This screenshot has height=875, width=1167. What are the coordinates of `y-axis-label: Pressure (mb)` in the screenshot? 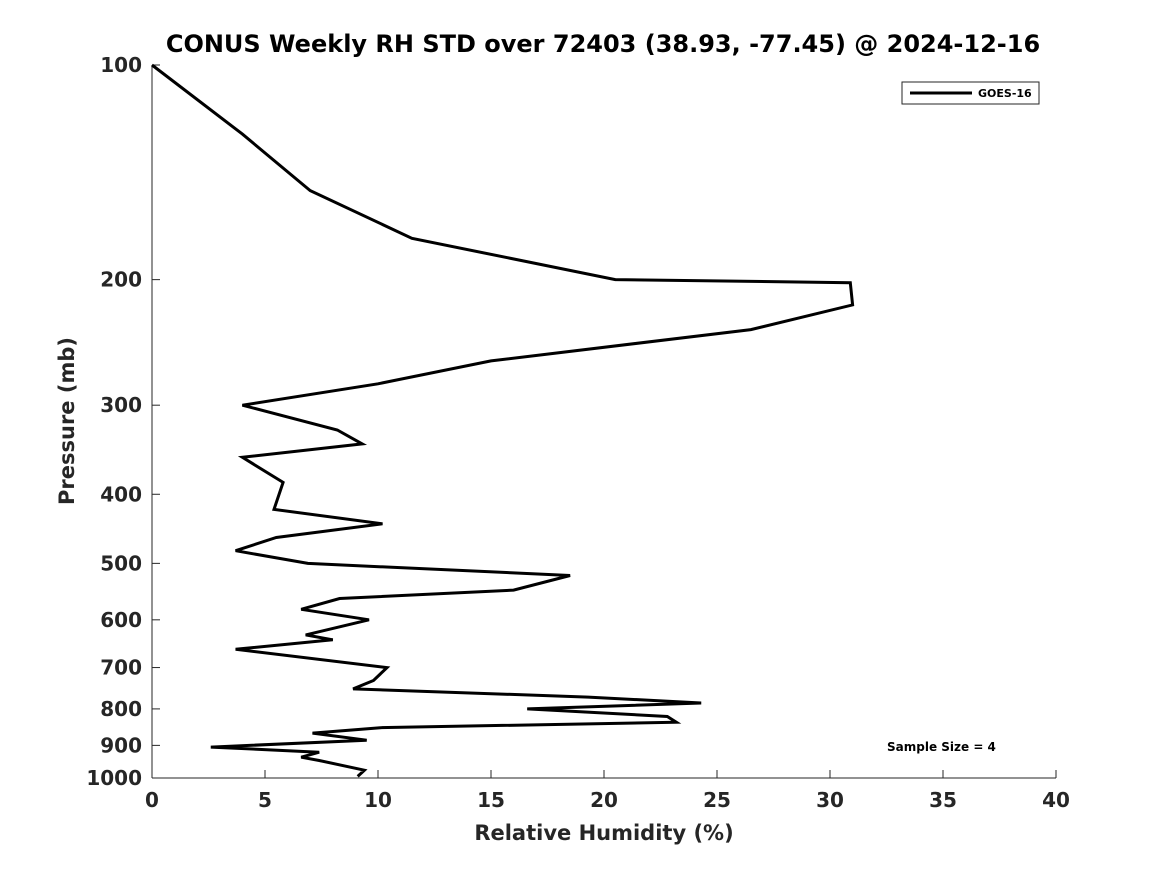 It's located at (67, 421).